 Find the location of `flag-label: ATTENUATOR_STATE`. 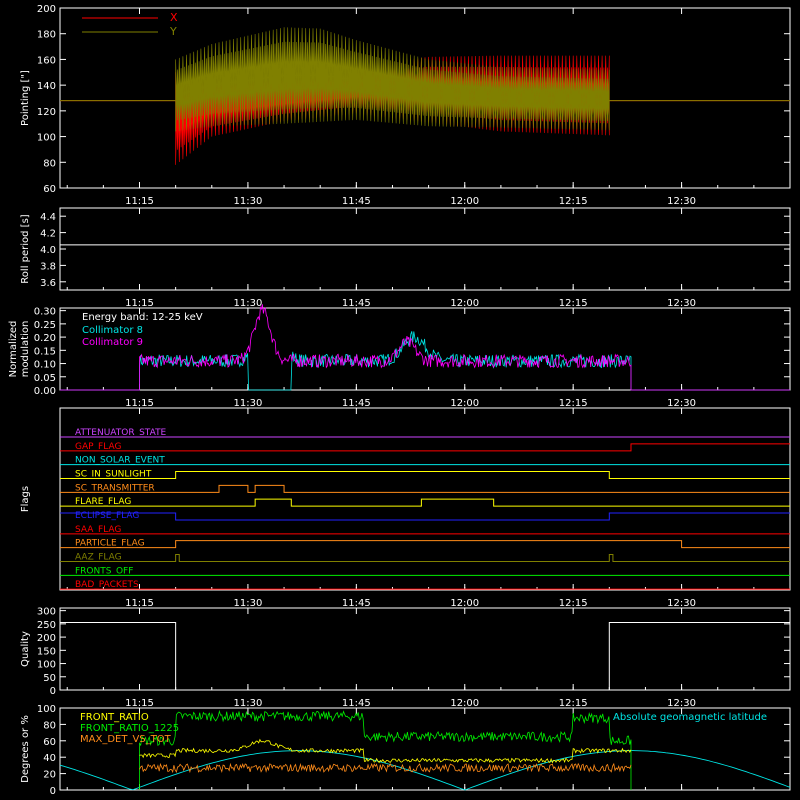

flag-label: ATTENUATOR_STATE is located at coordinates (121, 433).